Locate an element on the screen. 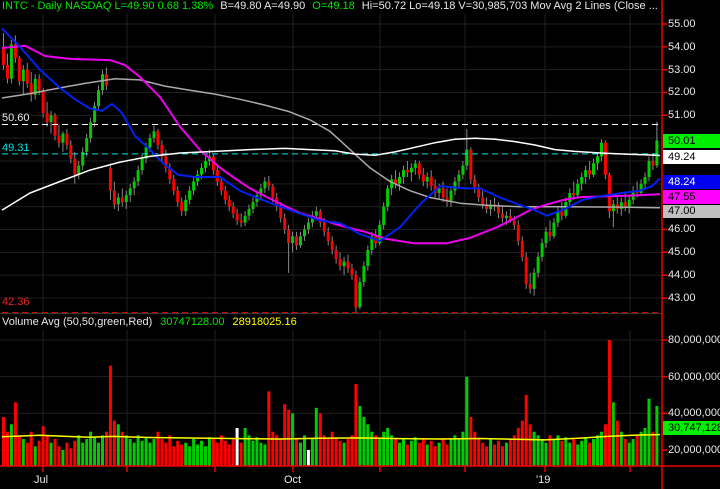 Image resolution: width=720 pixels, height=489 pixels. support-line-label: 49.31 is located at coordinates (16, 148).